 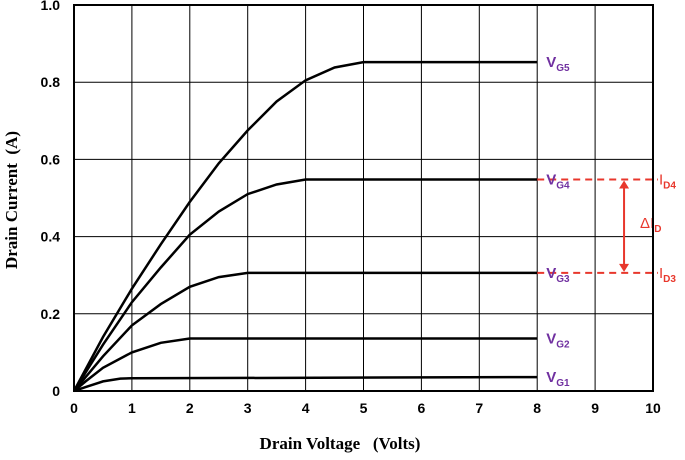 I want to click on x-tick-label: 0, so click(x=74, y=408).